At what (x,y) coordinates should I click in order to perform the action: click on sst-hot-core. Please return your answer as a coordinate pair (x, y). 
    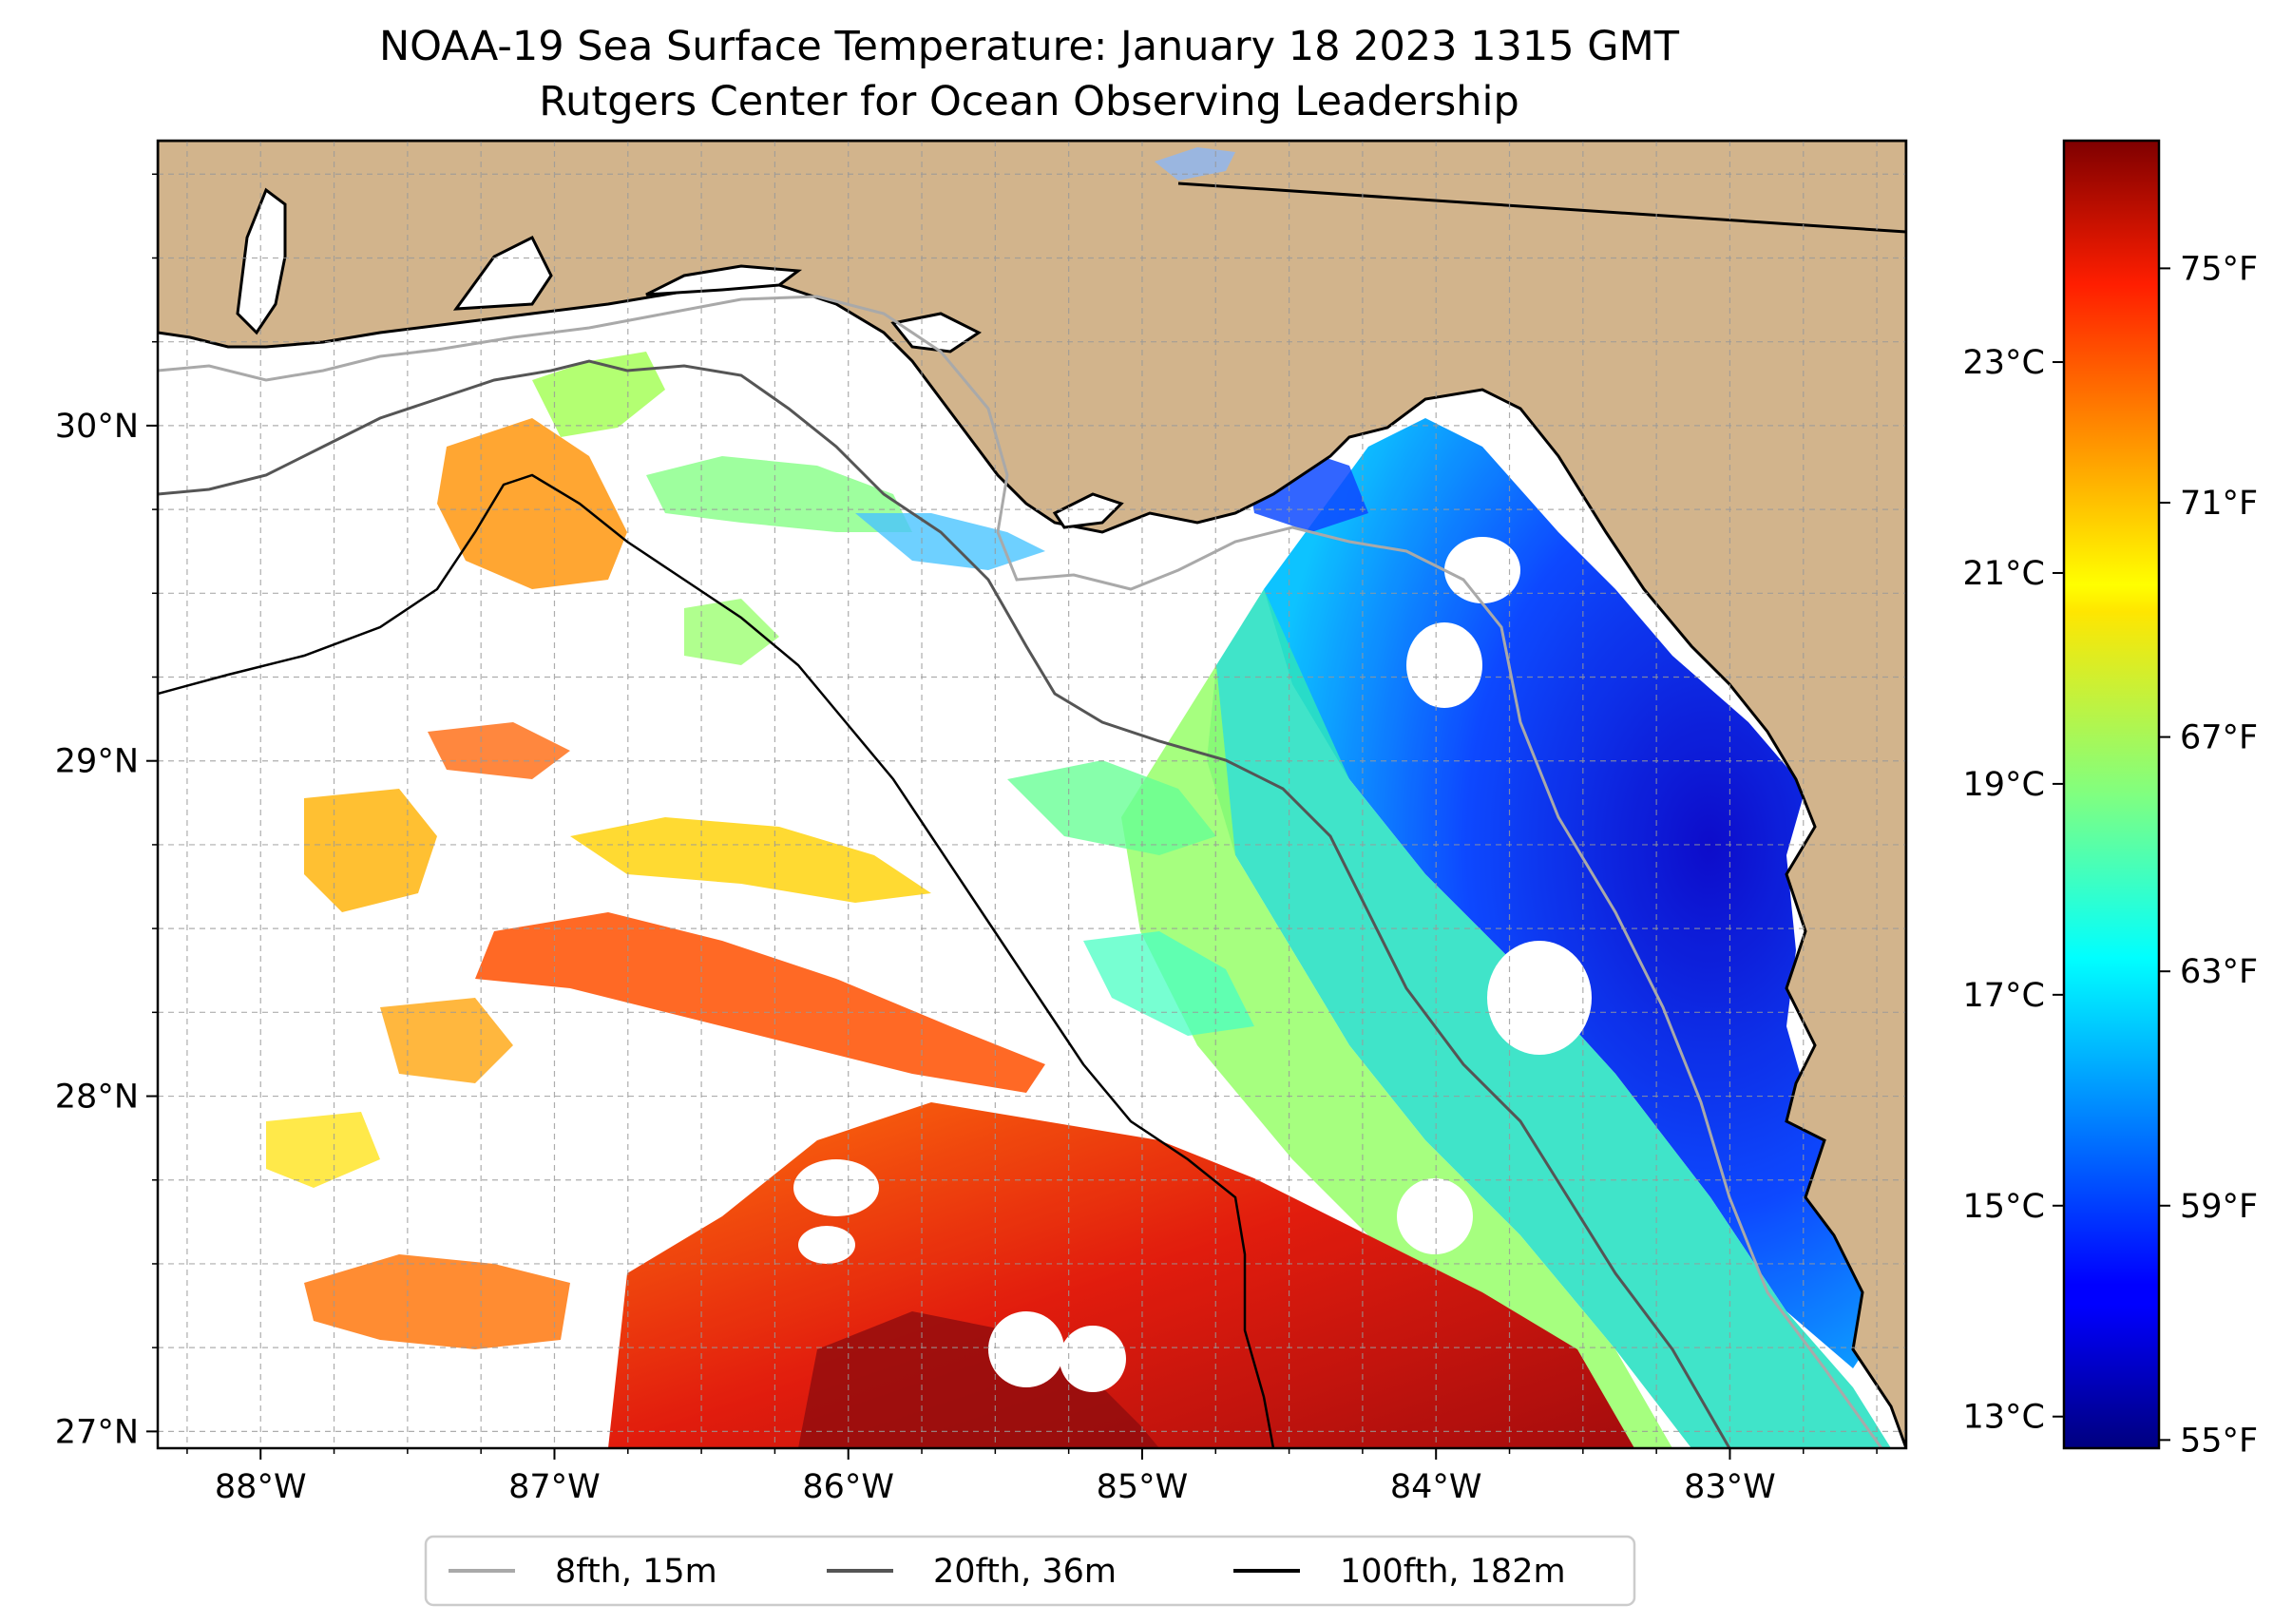
    Looking at the image, I should click on (978, 1379).